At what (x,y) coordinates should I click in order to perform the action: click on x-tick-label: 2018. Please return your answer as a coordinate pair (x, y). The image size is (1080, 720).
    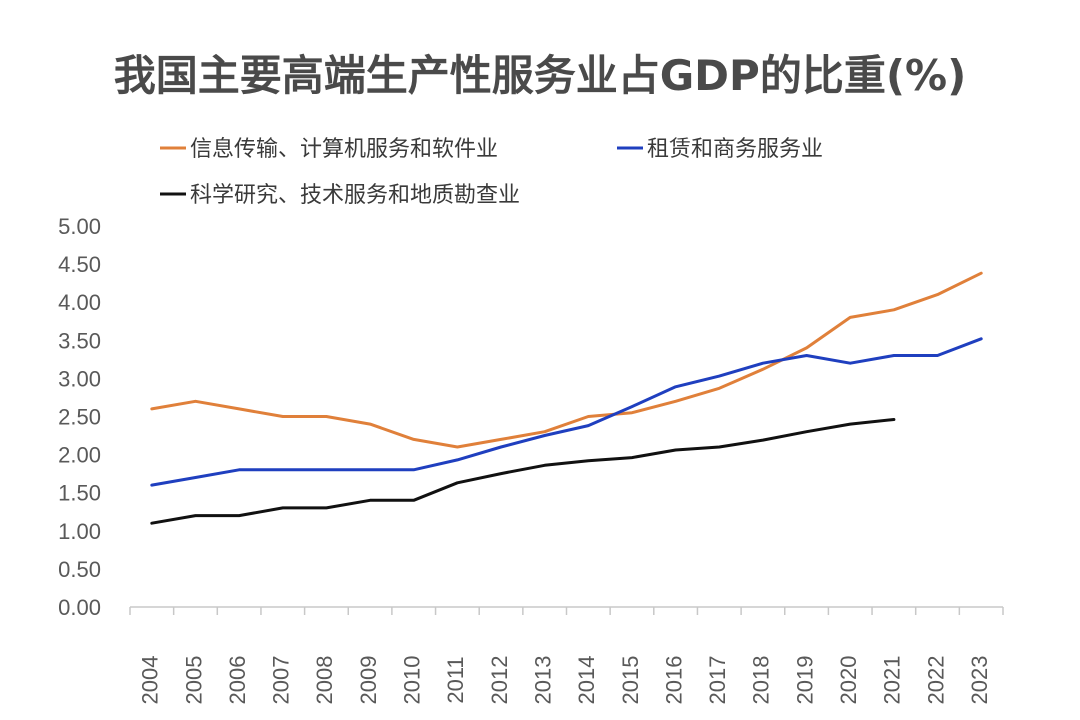
    Looking at the image, I should click on (761, 680).